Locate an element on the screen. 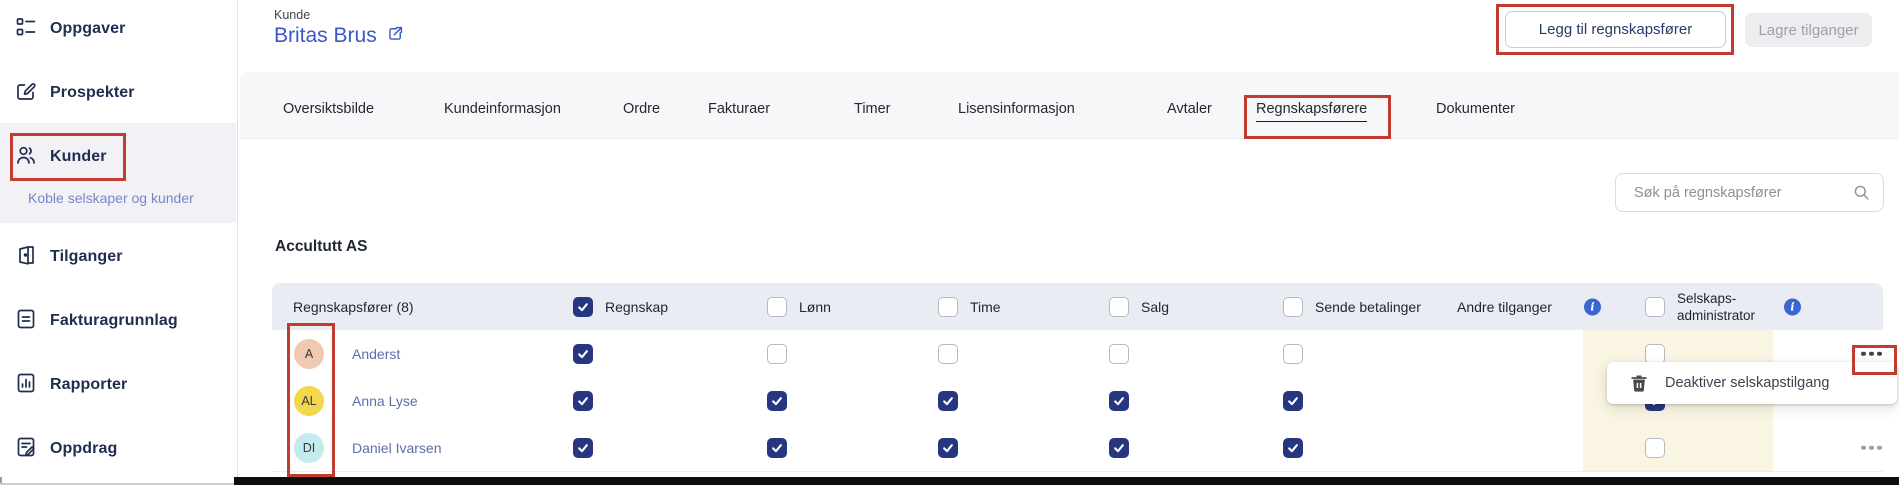 The image size is (1899, 485). tab-avtaler: Avtaler is located at coordinates (1189, 109).